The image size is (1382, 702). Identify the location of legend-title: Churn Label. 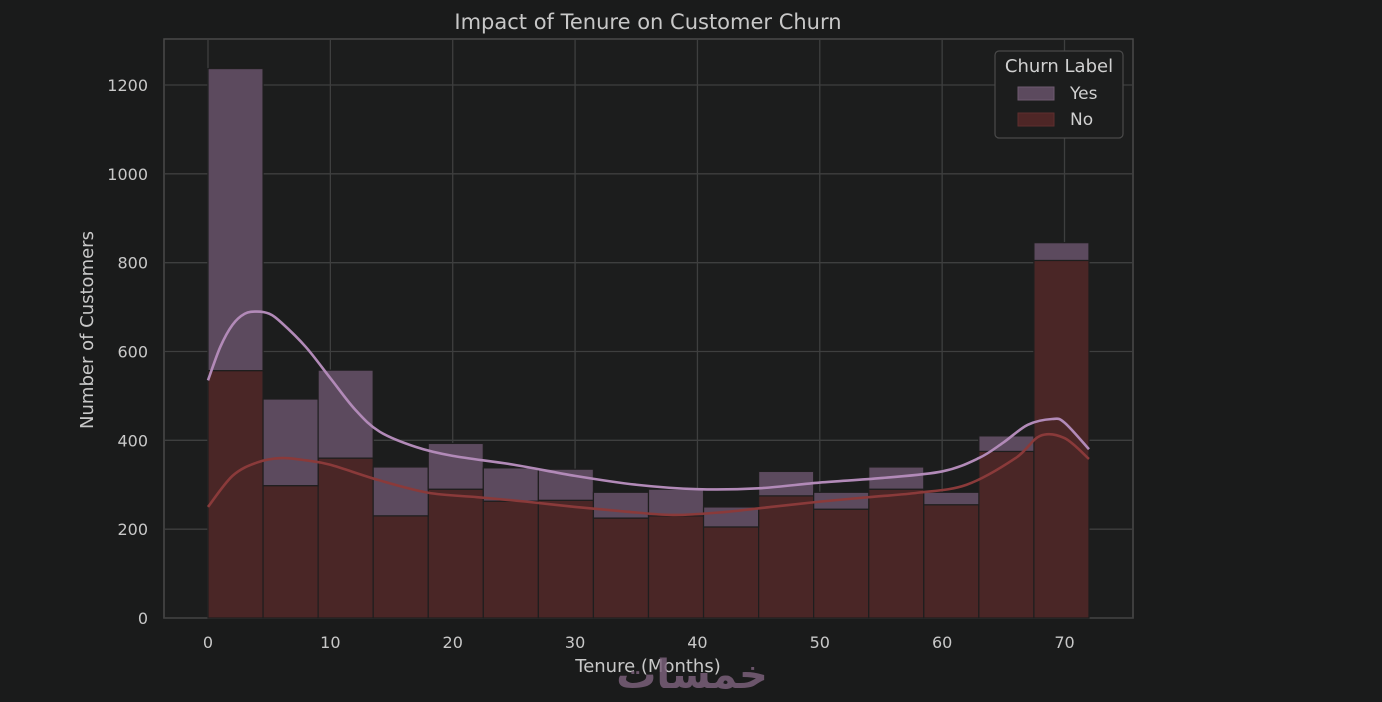
(1059, 66).